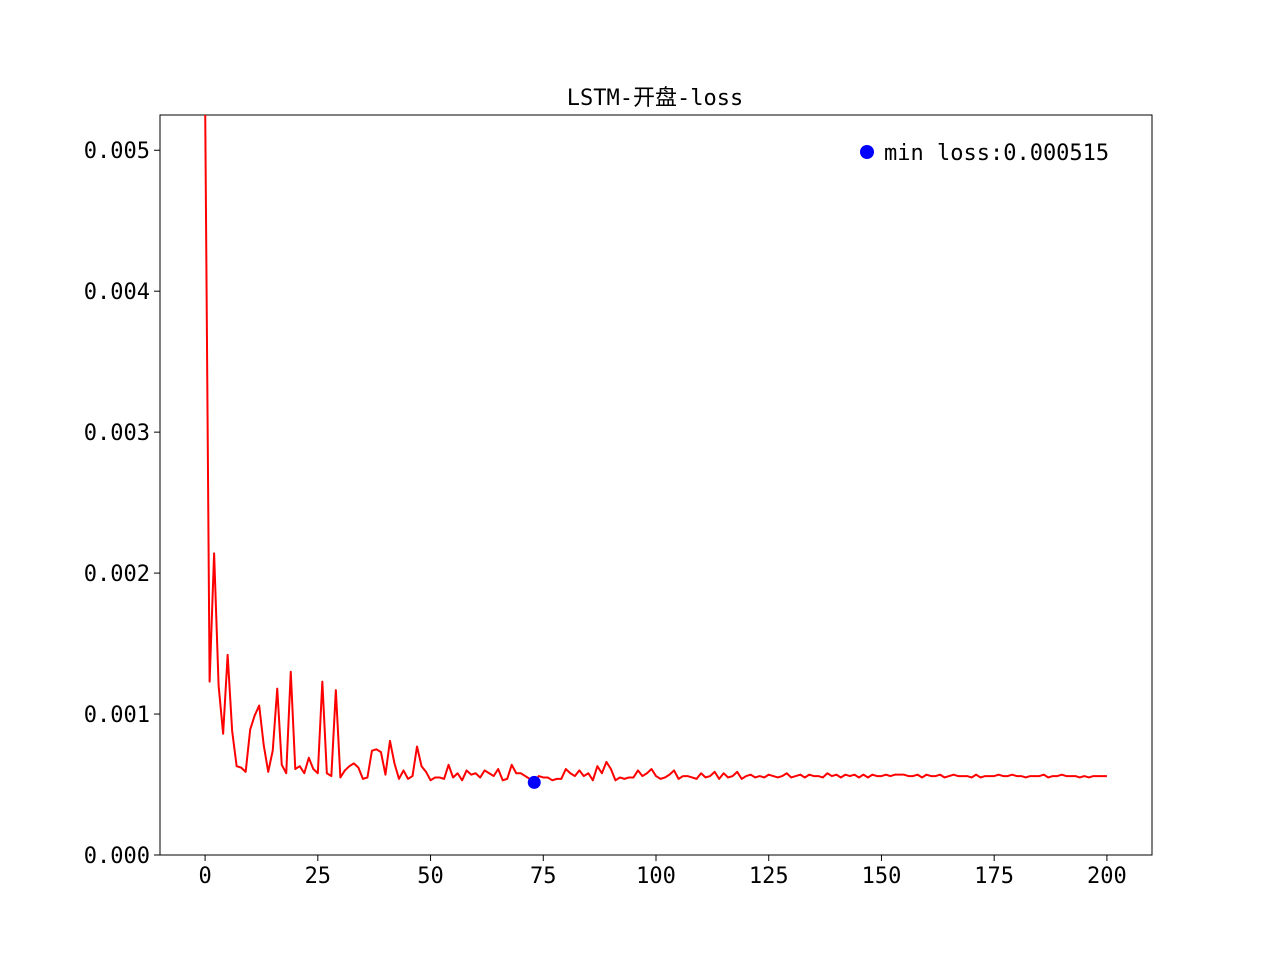 This screenshot has width=1280, height=960. I want to click on y-axis: 0.000 0.001 0.002 0.003 0.004 0.005, so click(122, 504).